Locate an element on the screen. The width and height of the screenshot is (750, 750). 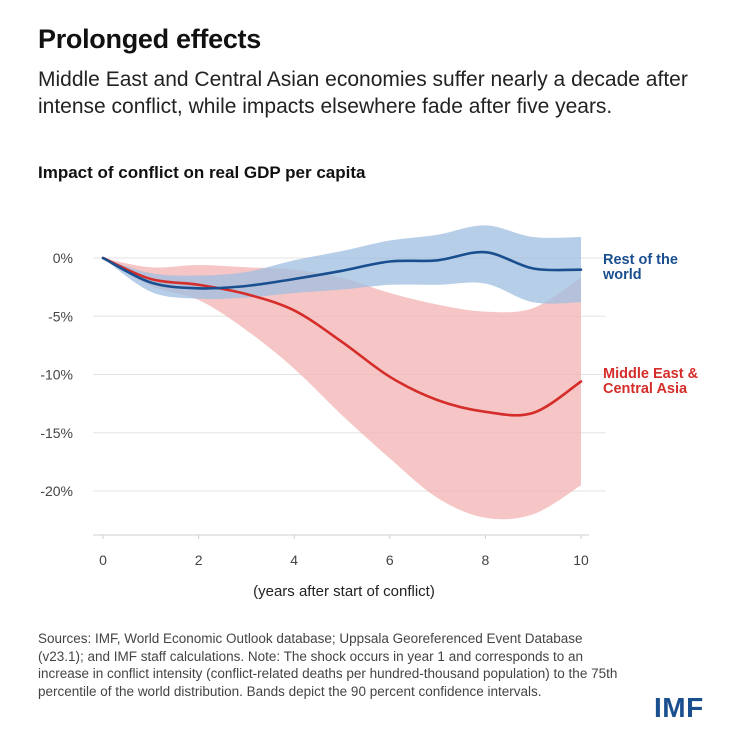
series-line-middle-east-central-asia is located at coordinates (342, 336).